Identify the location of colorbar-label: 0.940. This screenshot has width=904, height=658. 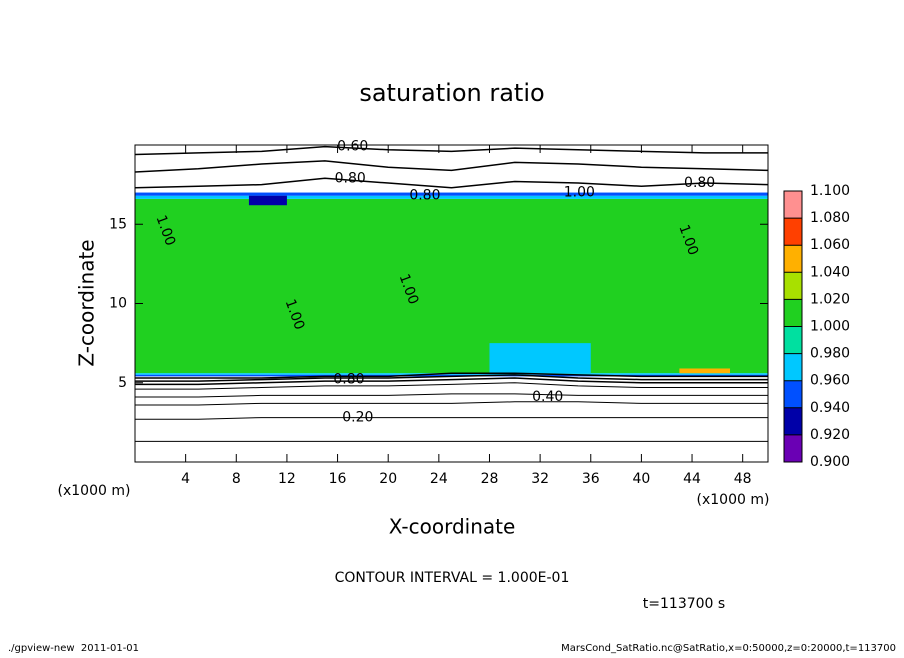
(830, 408).